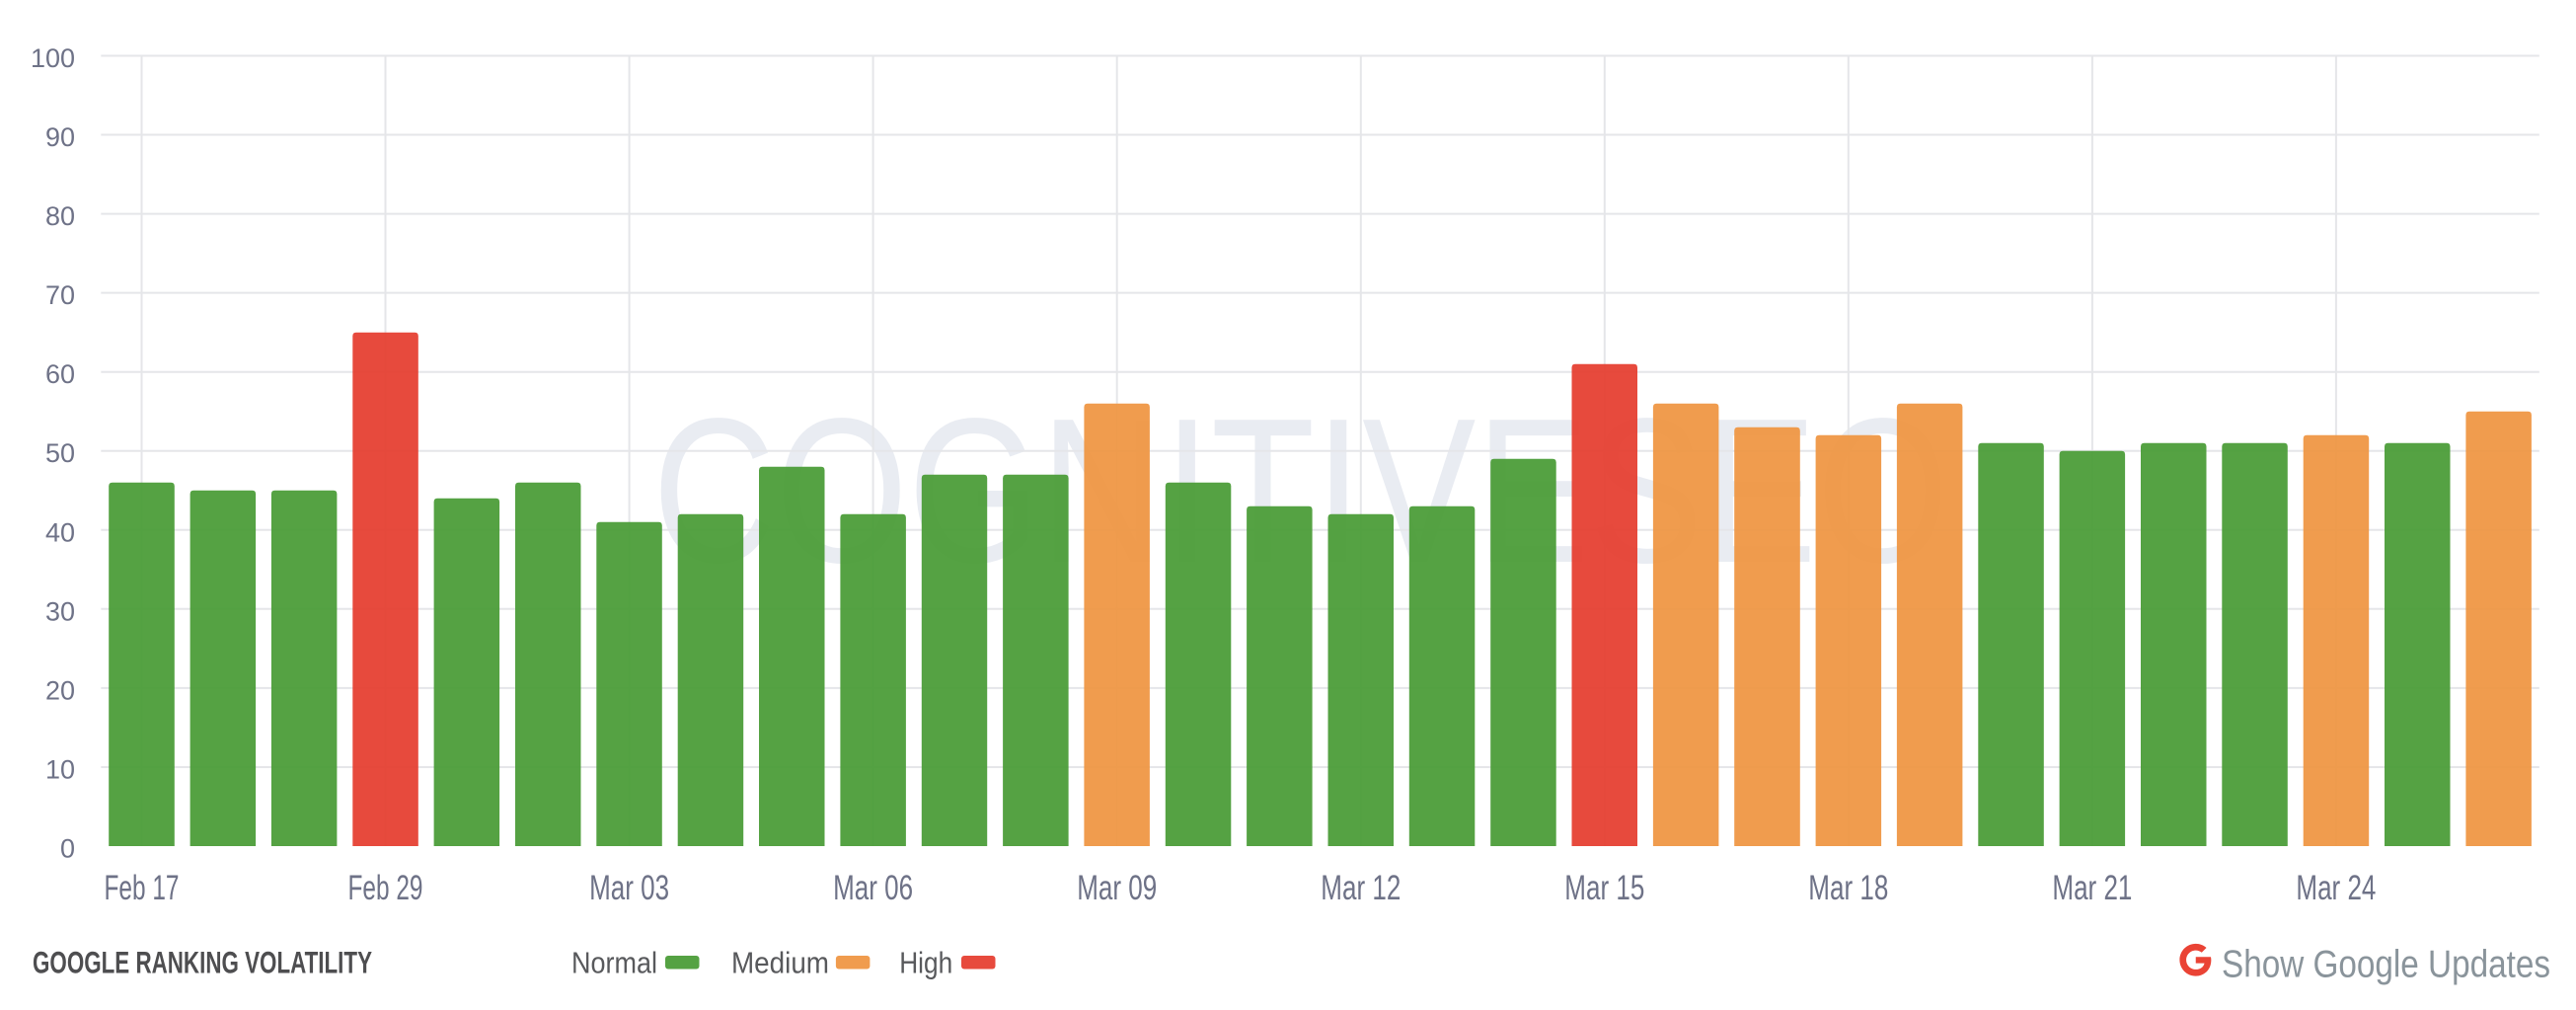  What do you see at coordinates (60, 374) in the screenshot?
I see `svg-text: 60` at bounding box center [60, 374].